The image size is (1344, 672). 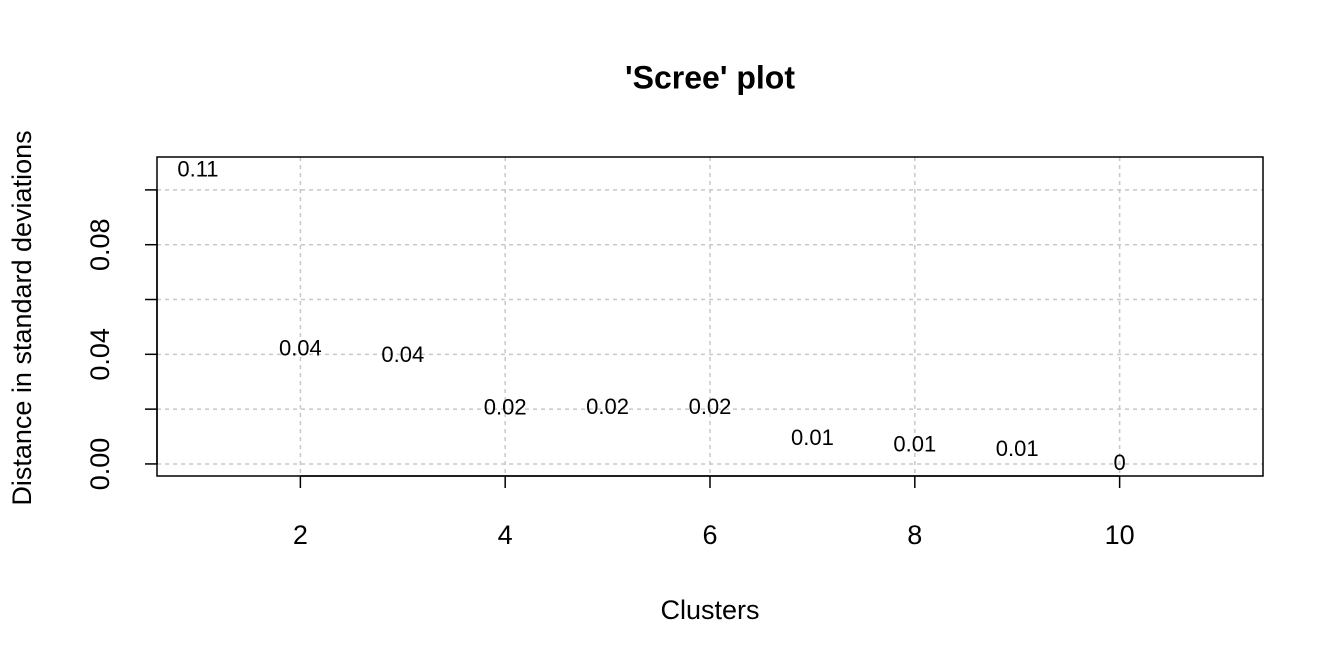 What do you see at coordinates (709, 610) in the screenshot?
I see `x-axis-label: Clusters` at bounding box center [709, 610].